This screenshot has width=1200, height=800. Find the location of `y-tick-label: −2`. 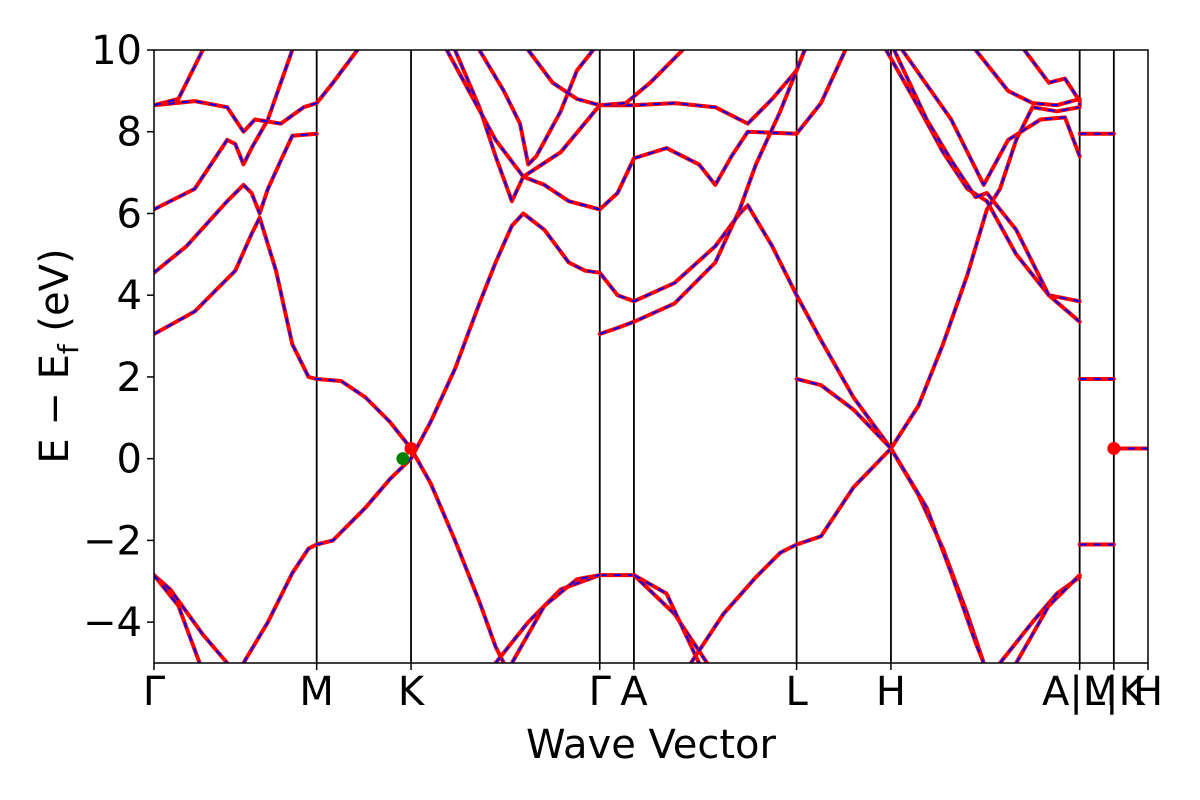

y-tick-label: −2 is located at coordinates (112, 541).